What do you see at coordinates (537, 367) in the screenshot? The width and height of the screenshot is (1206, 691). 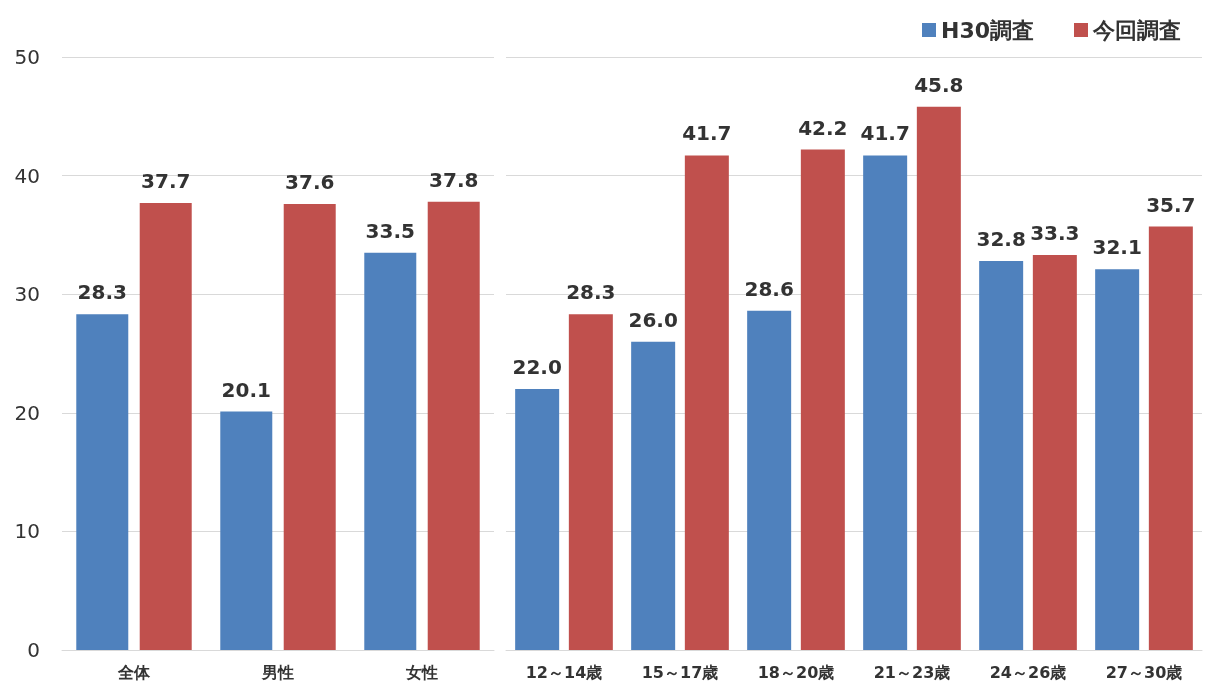 I see `data-label: 22.0` at bounding box center [537, 367].